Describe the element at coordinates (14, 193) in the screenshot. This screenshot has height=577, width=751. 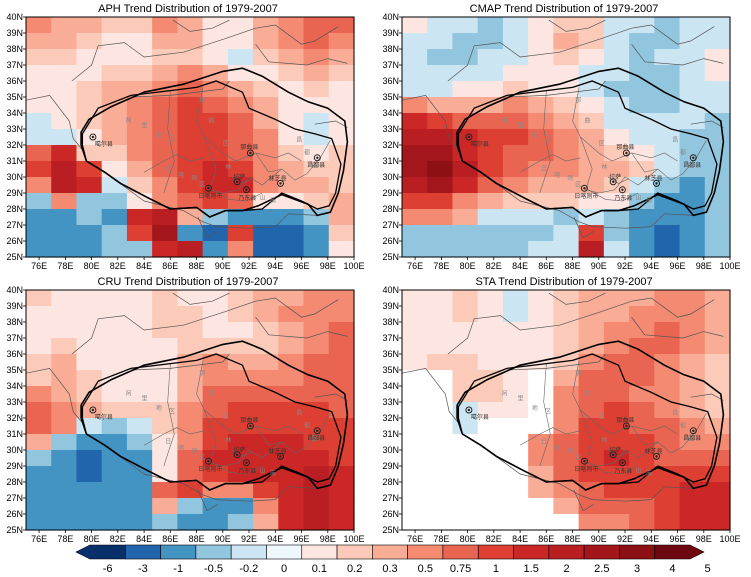
I see `lat-tick-label: 29N` at that location.